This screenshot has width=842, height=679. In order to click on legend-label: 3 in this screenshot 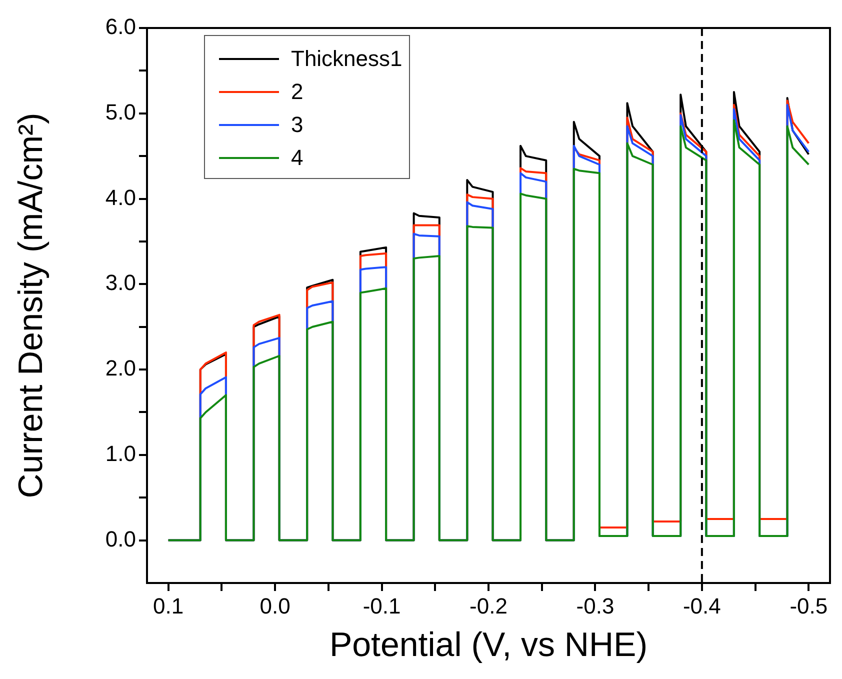, I will do `click(297, 125)`.